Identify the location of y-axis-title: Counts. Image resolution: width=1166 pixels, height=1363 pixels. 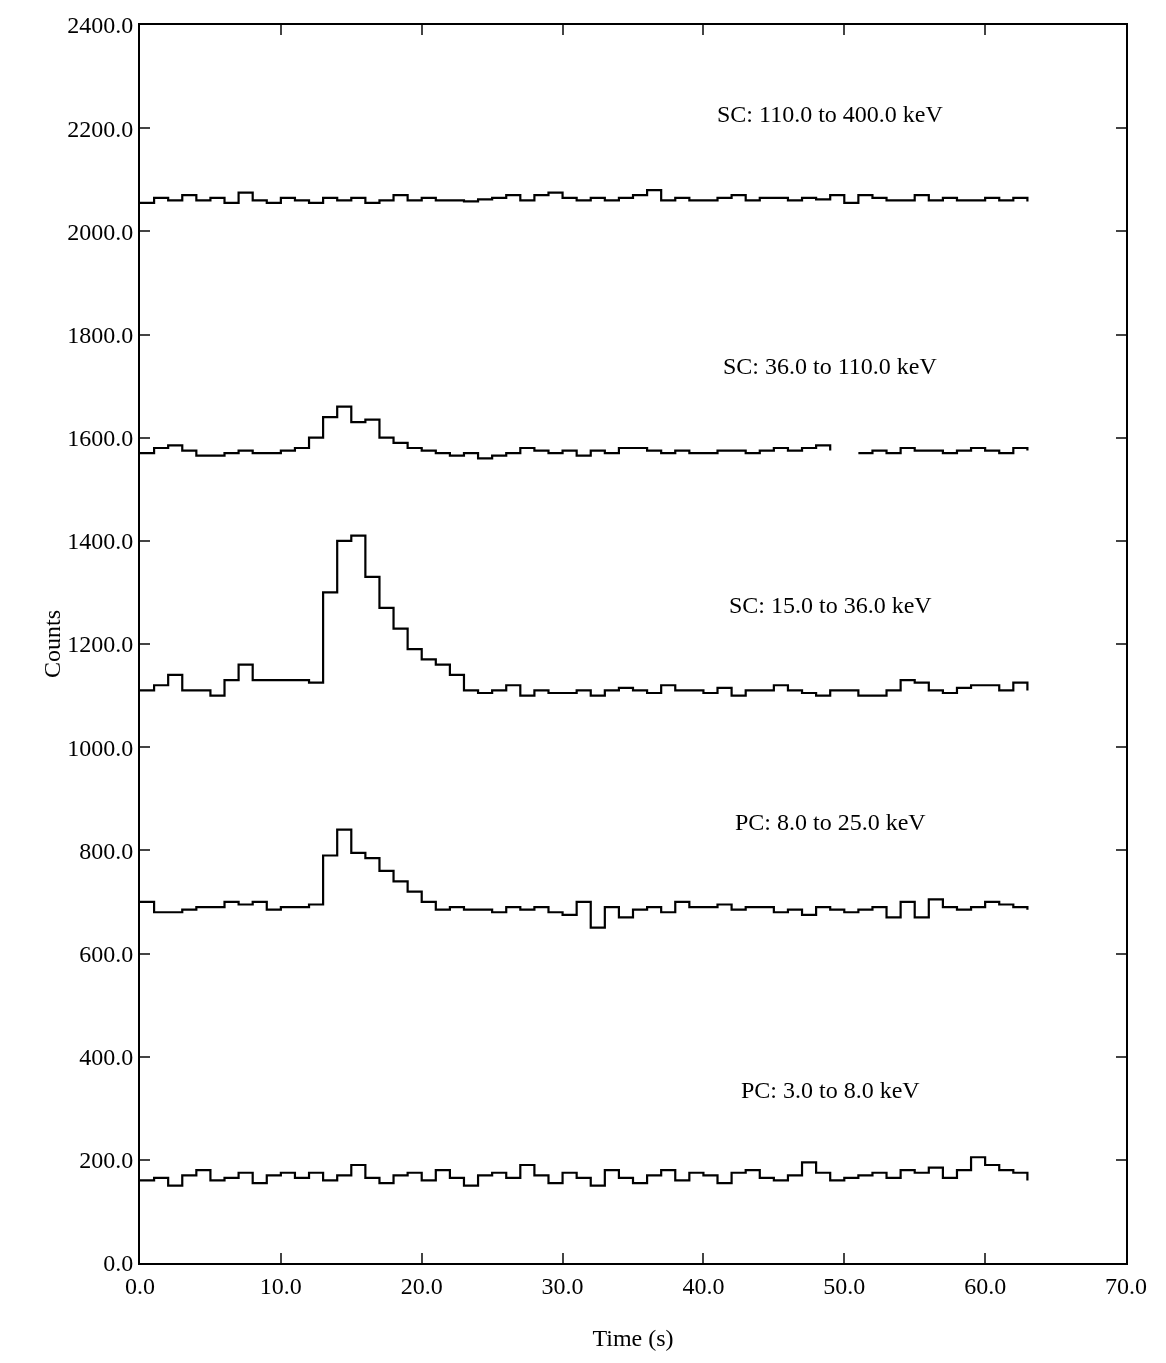
(52, 644).